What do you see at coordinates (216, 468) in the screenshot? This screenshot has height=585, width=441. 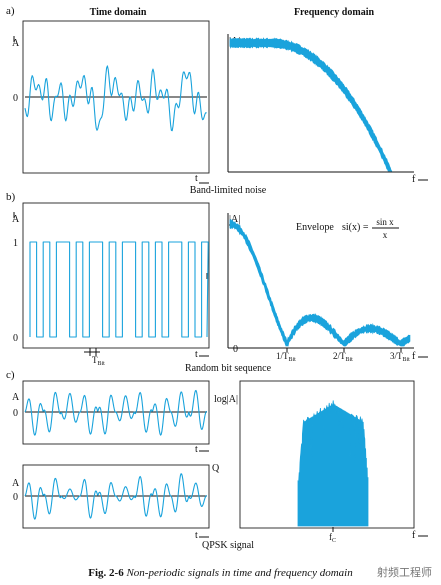 I see `axis-label-q: Q` at bounding box center [216, 468].